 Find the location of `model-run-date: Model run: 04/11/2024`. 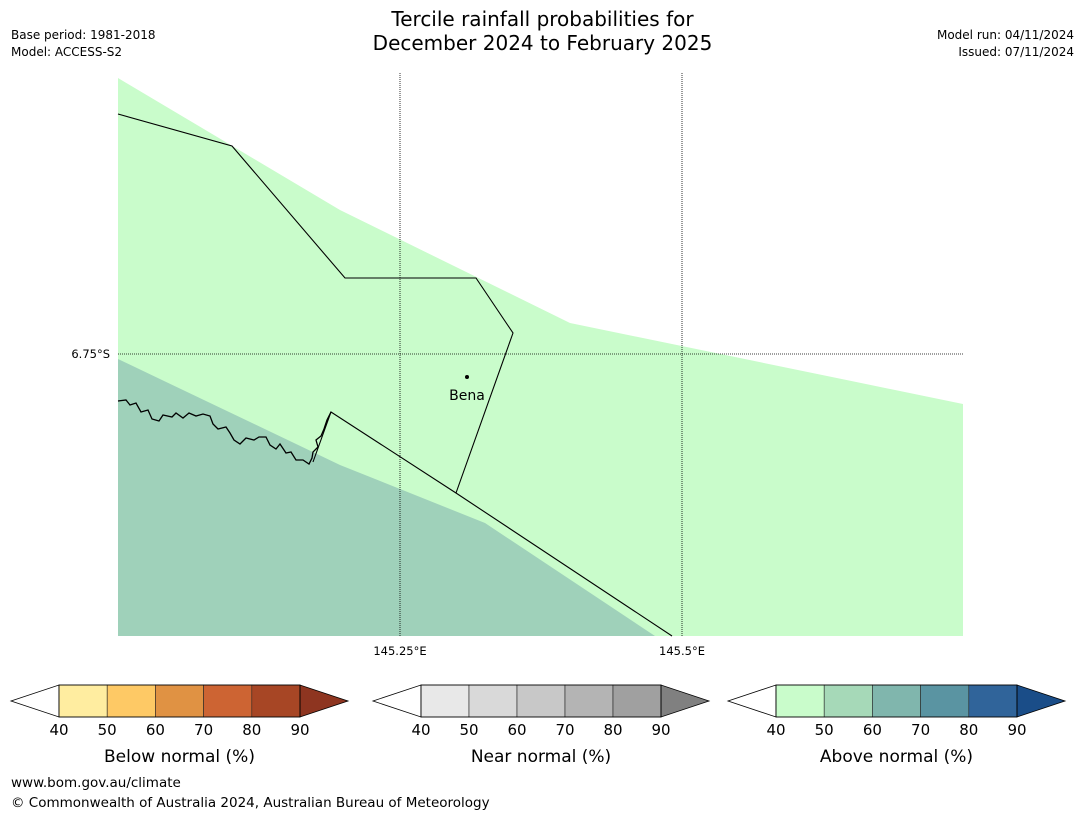

model-run-date: Model run: 04/11/2024 is located at coordinates (1005, 35).